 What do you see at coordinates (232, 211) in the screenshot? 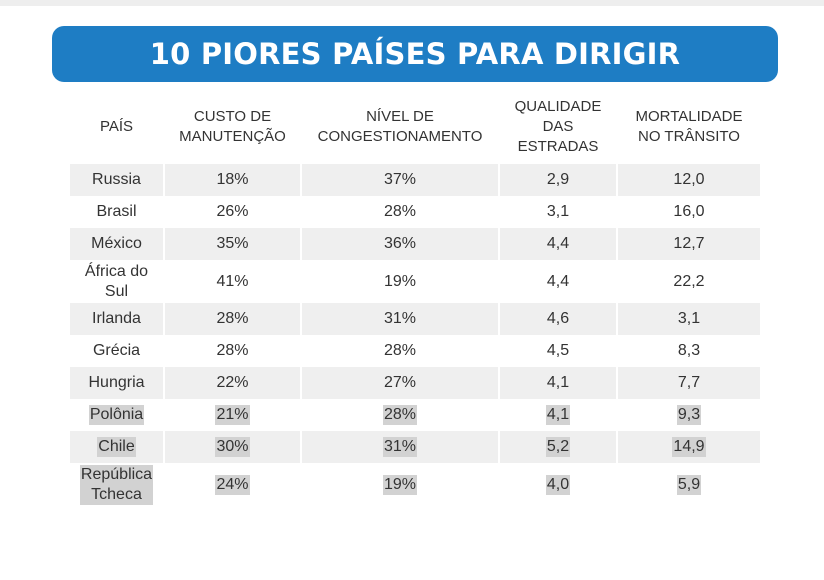
I see `cell-maintenance-cost: 26%` at bounding box center [232, 211].